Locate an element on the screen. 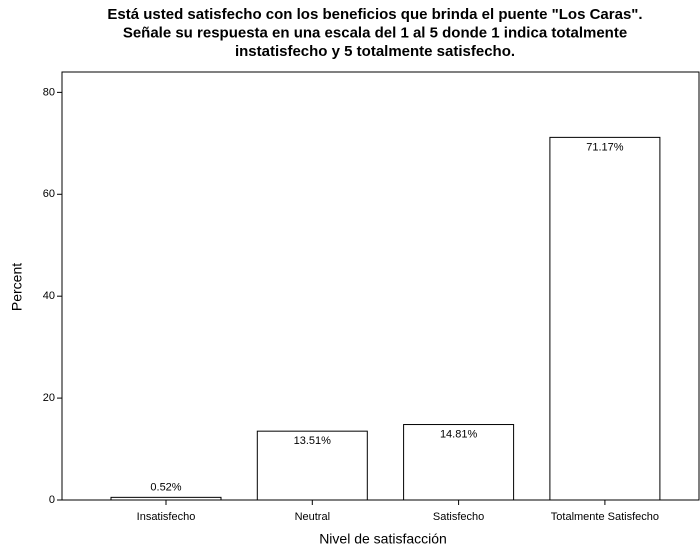 Image resolution: width=700 pixels, height=550 pixels. x-axis-label: Nivel de satisfacción is located at coordinates (383, 539).